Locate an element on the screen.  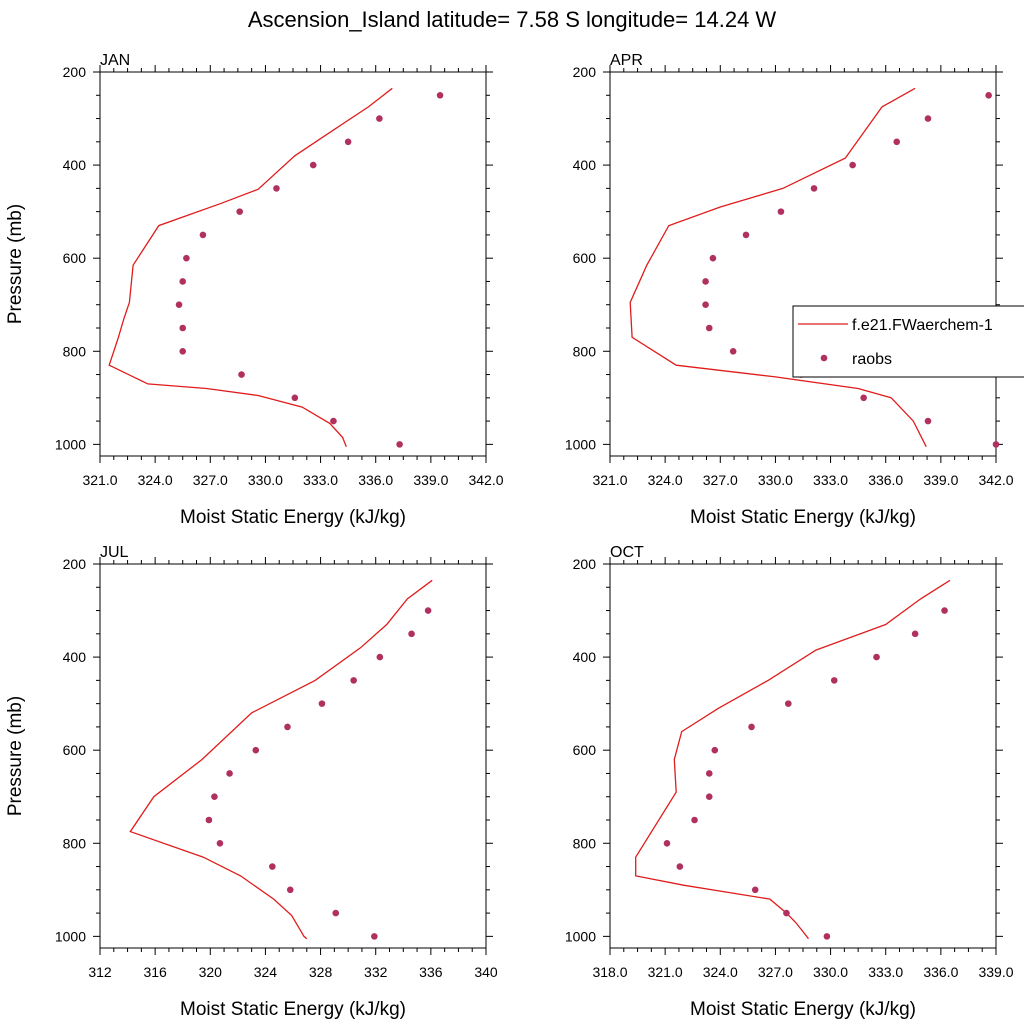
oct-x-tick-label: 327.0 is located at coordinates (775, 972).